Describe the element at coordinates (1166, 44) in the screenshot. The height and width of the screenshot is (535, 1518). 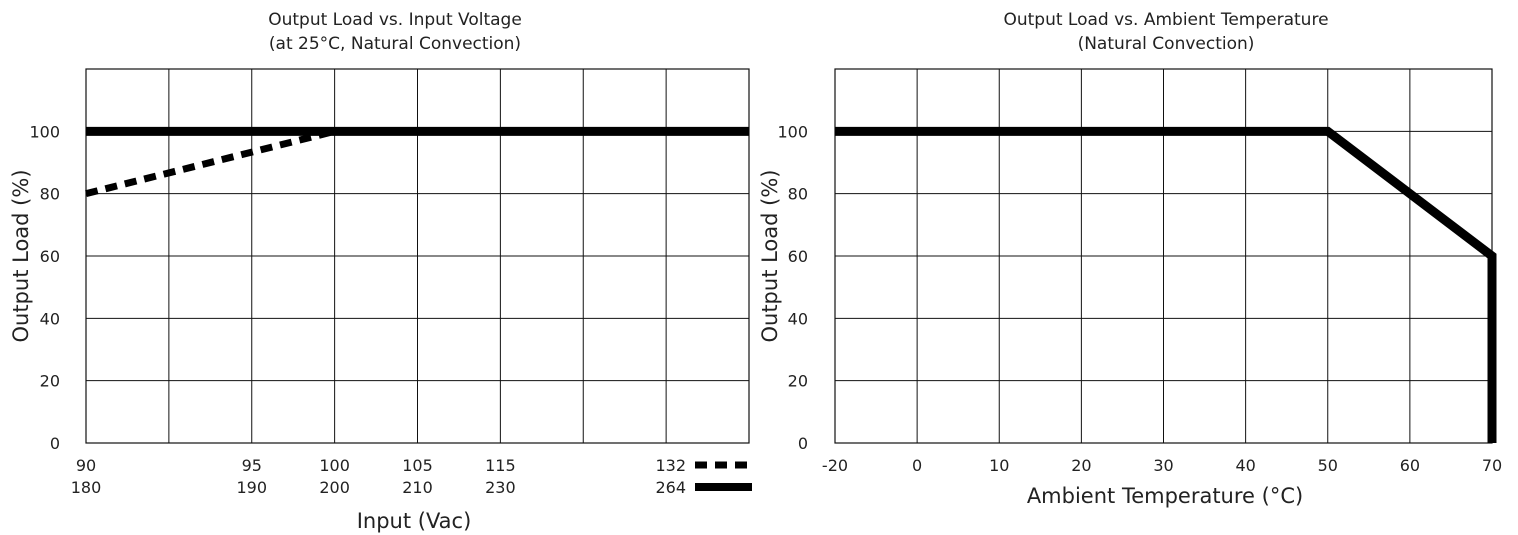
I see `chart-right-subtitle: (Natural Convection)` at that location.